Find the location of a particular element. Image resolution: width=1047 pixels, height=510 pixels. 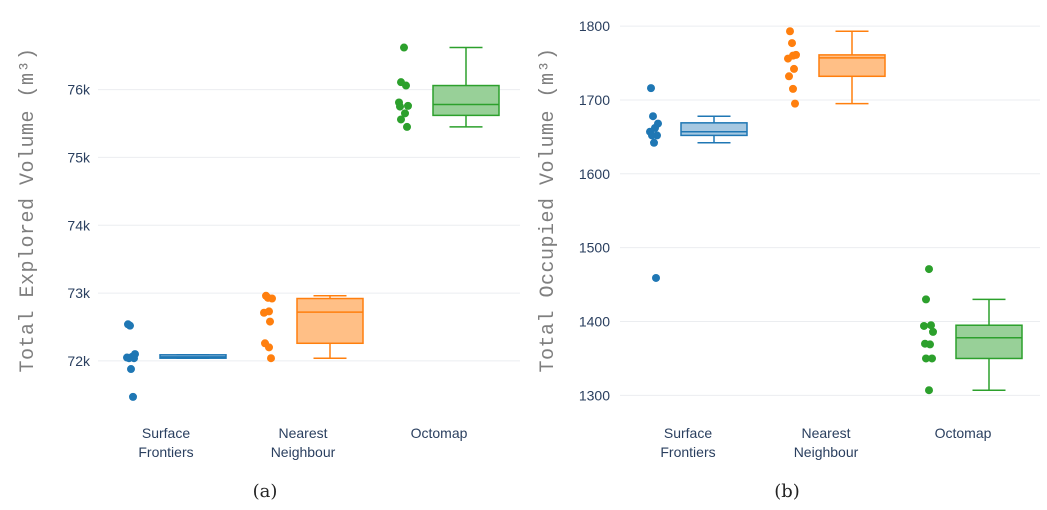

y-tick-label: 1400 is located at coordinates (594, 322).